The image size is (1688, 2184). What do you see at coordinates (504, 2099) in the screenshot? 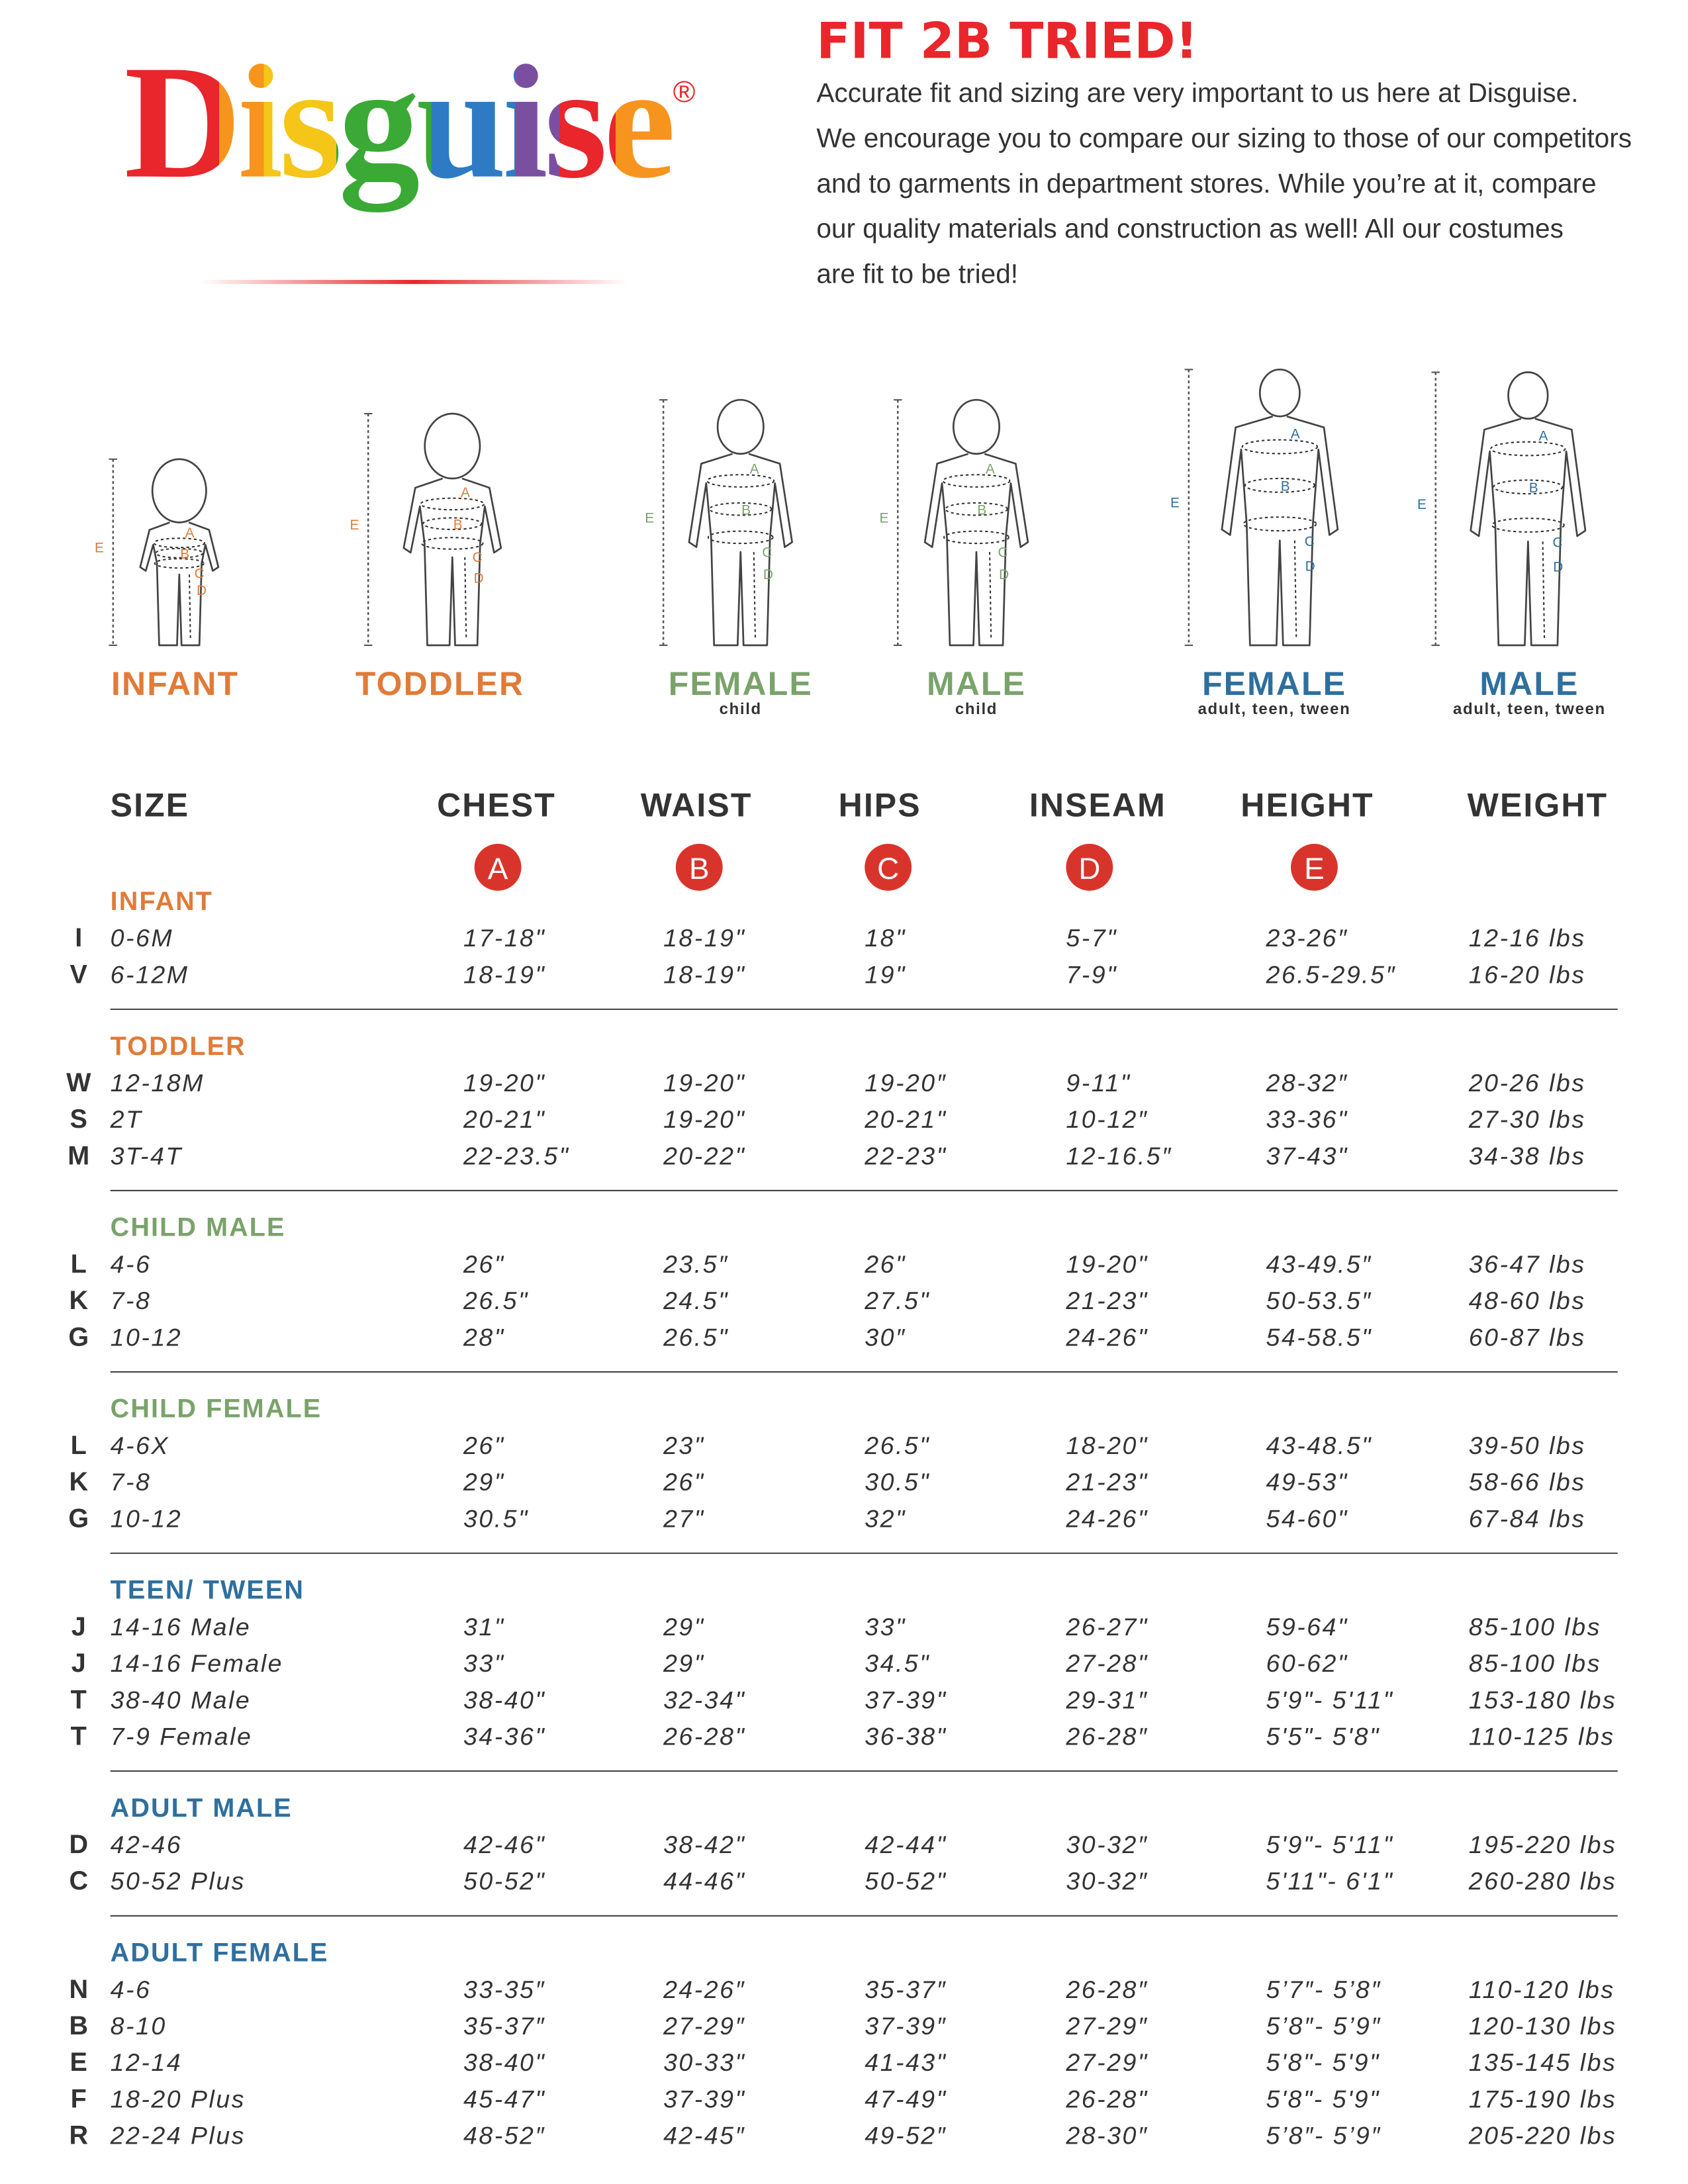
I see `size-value: 45-47"` at bounding box center [504, 2099].